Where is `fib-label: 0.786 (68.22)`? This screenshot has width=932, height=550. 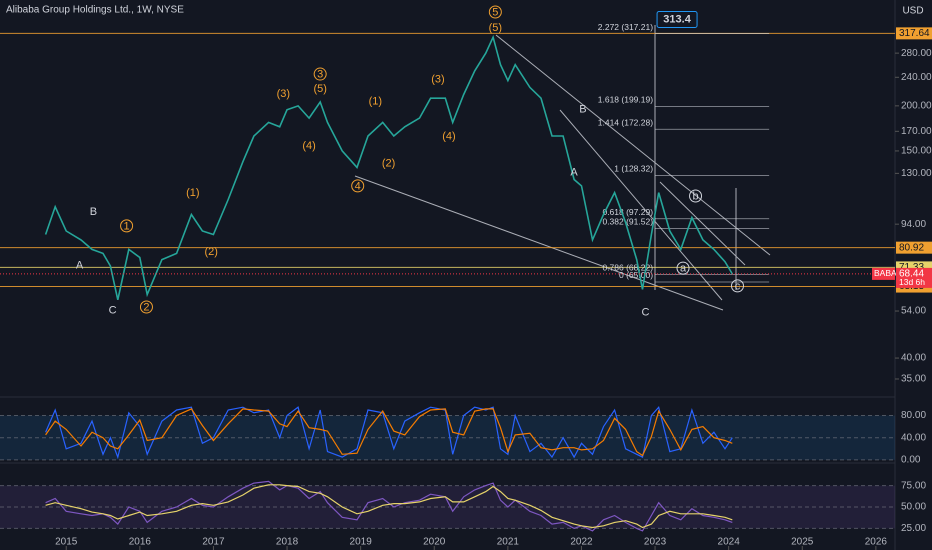
fib-label: 0.786 (68.22) is located at coordinates (627, 268).